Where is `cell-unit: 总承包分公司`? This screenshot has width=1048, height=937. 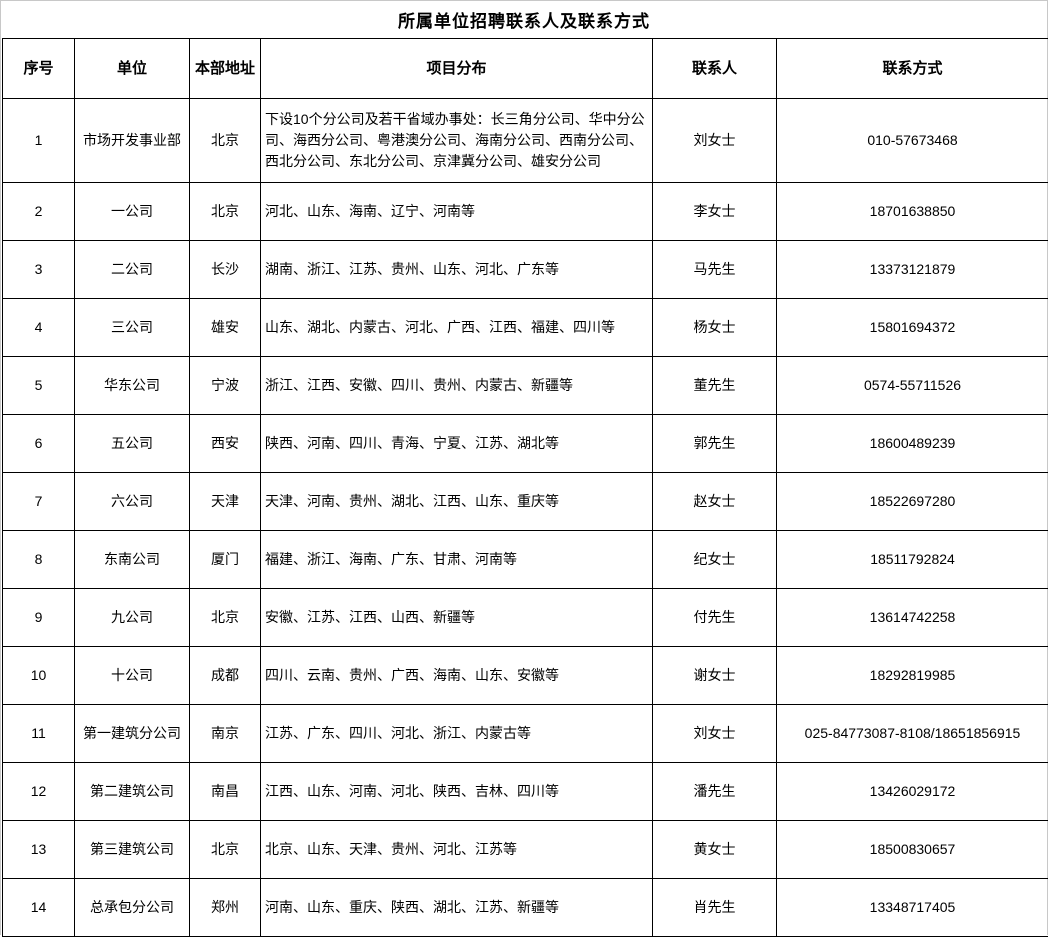
cell-unit: 总承包分公司 is located at coordinates (132, 908).